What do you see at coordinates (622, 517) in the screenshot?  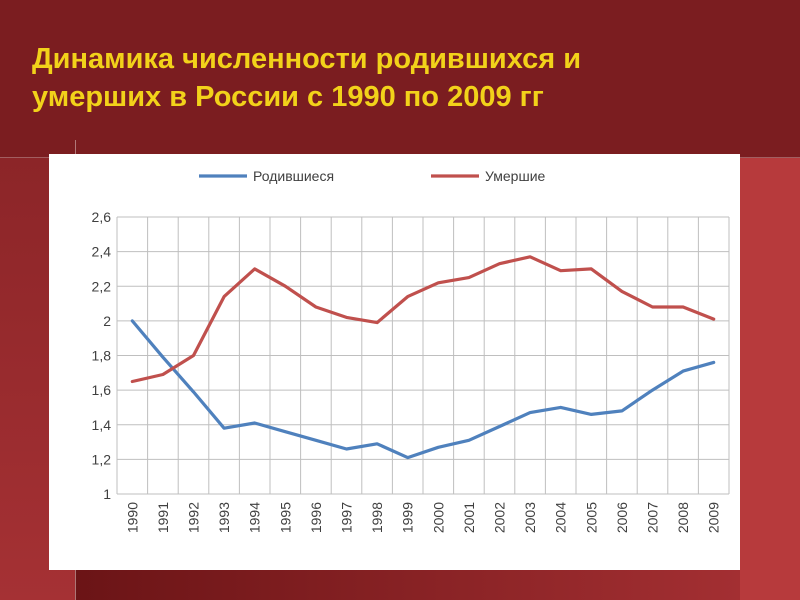 I see `x-tick-label: 2006` at bounding box center [622, 517].